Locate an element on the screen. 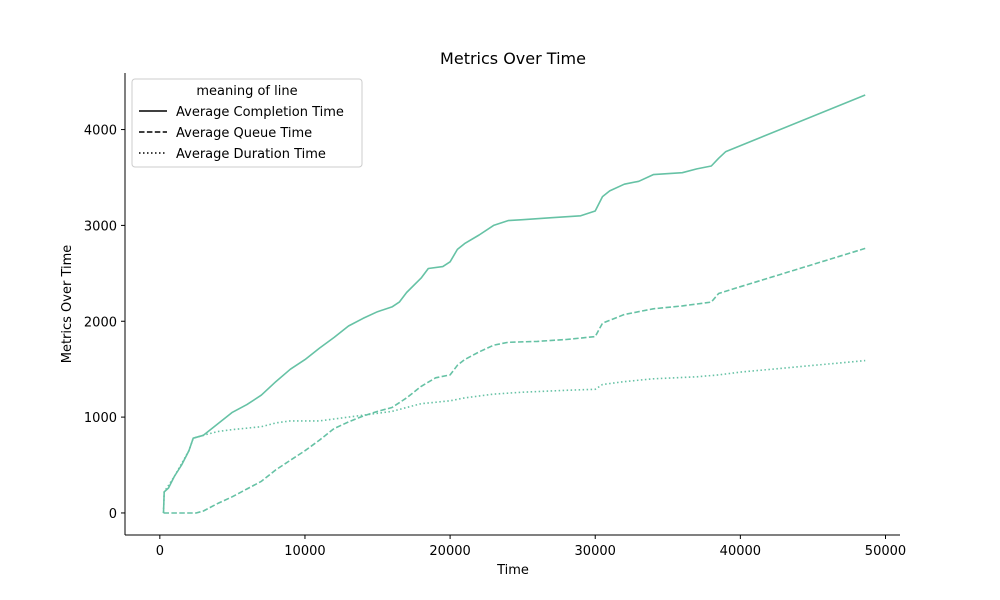  legend-box is located at coordinates (247, 123).